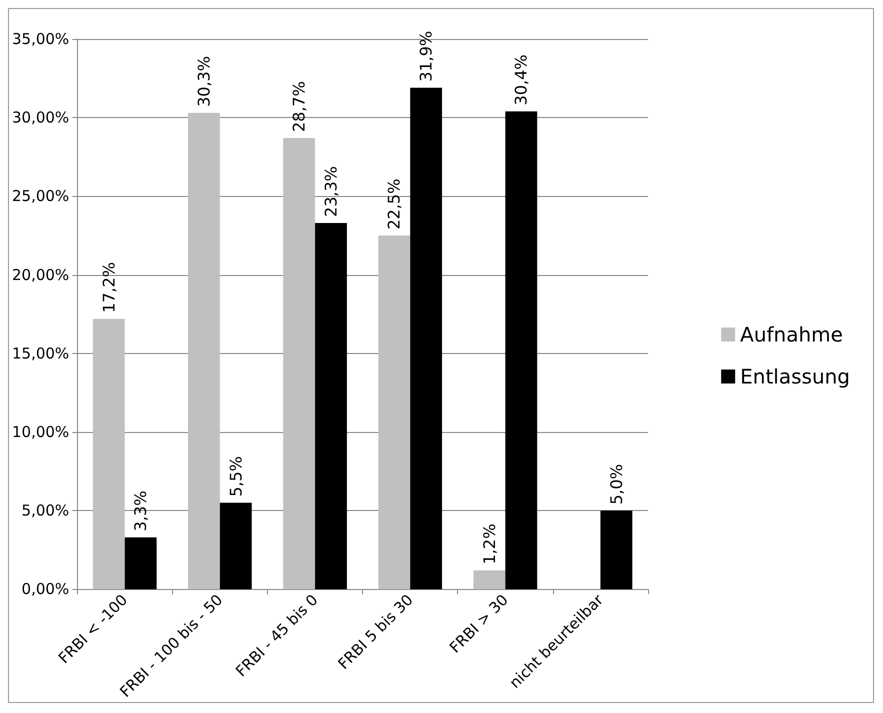 This screenshot has height=713, width=883. Describe the element at coordinates (791, 334) in the screenshot. I see `legend-label: Aufnahme` at that location.